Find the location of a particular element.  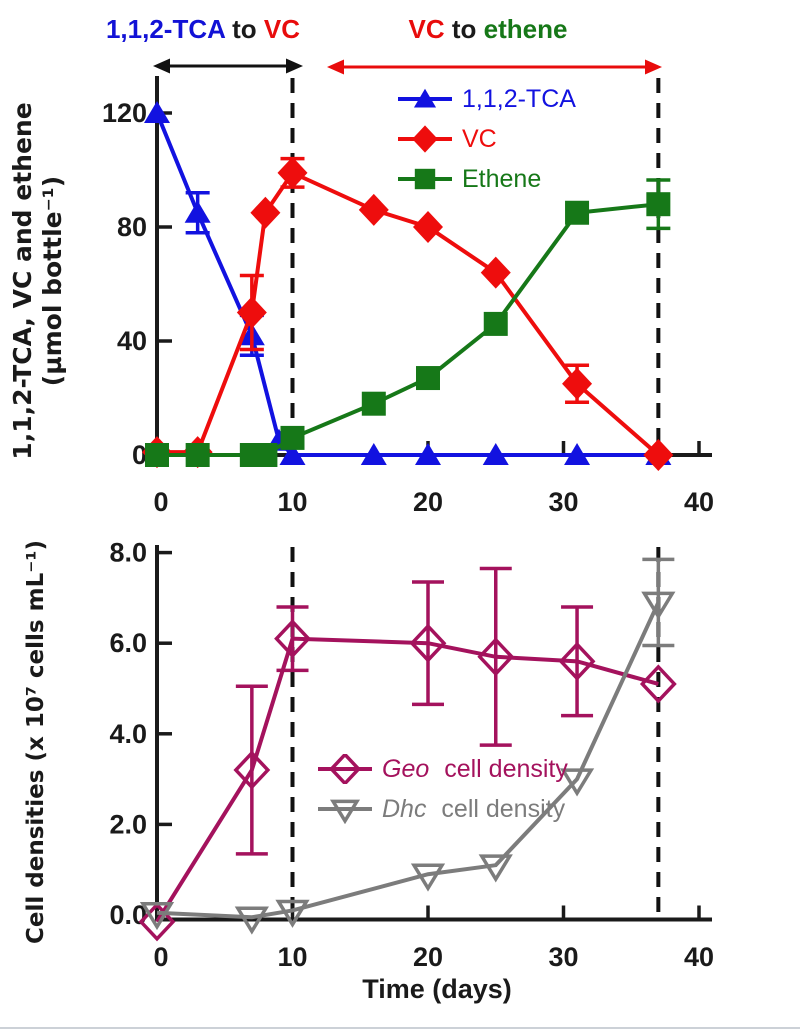

x-axis-label: Time (days) is located at coordinates (437, 989).